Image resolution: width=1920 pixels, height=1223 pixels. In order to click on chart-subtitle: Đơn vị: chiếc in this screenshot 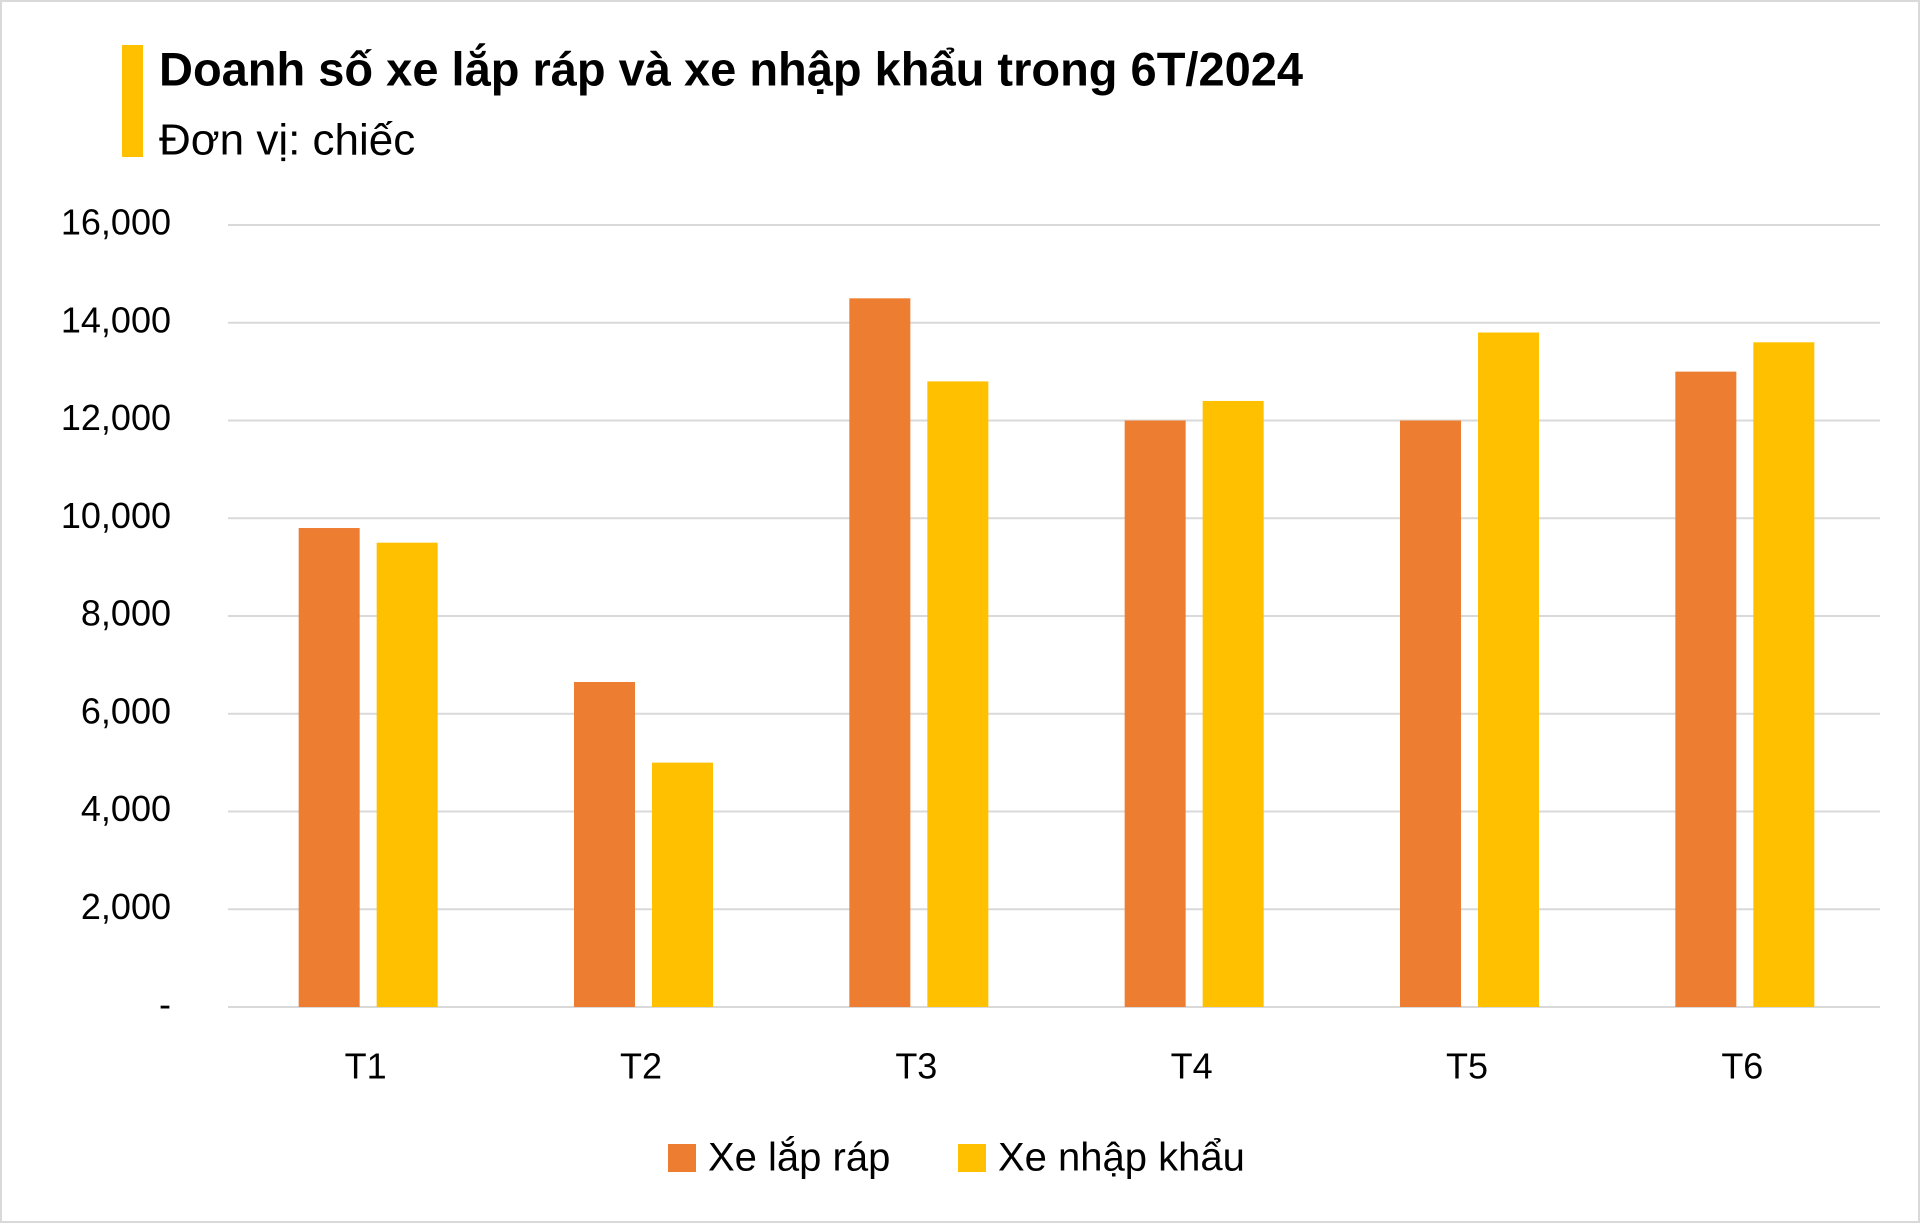, I will do `click(287, 140)`.